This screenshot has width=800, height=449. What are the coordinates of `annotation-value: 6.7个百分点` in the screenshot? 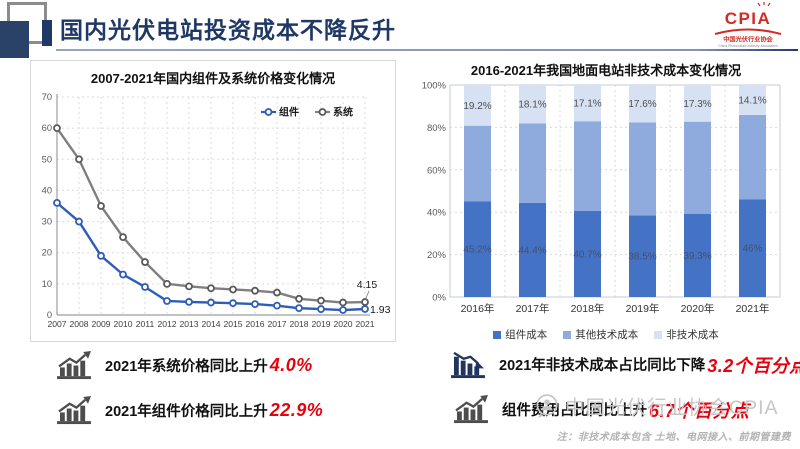 It's located at (699, 410).